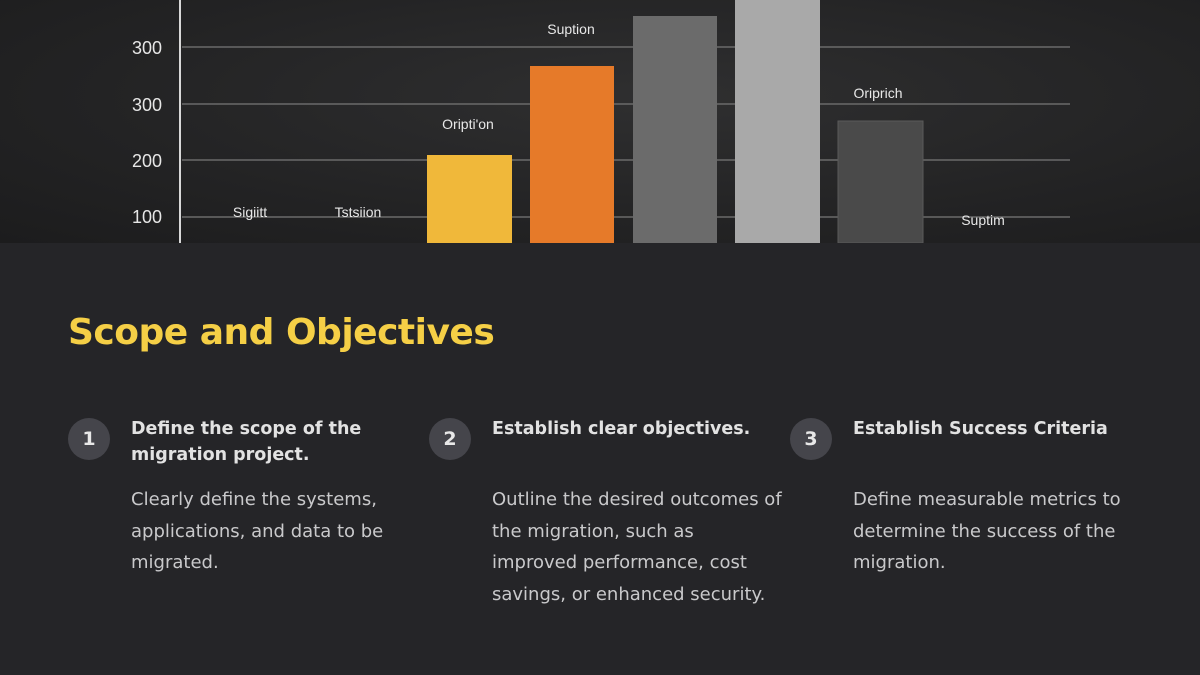  I want to click on bar-label: Sigiitt, so click(250, 212).